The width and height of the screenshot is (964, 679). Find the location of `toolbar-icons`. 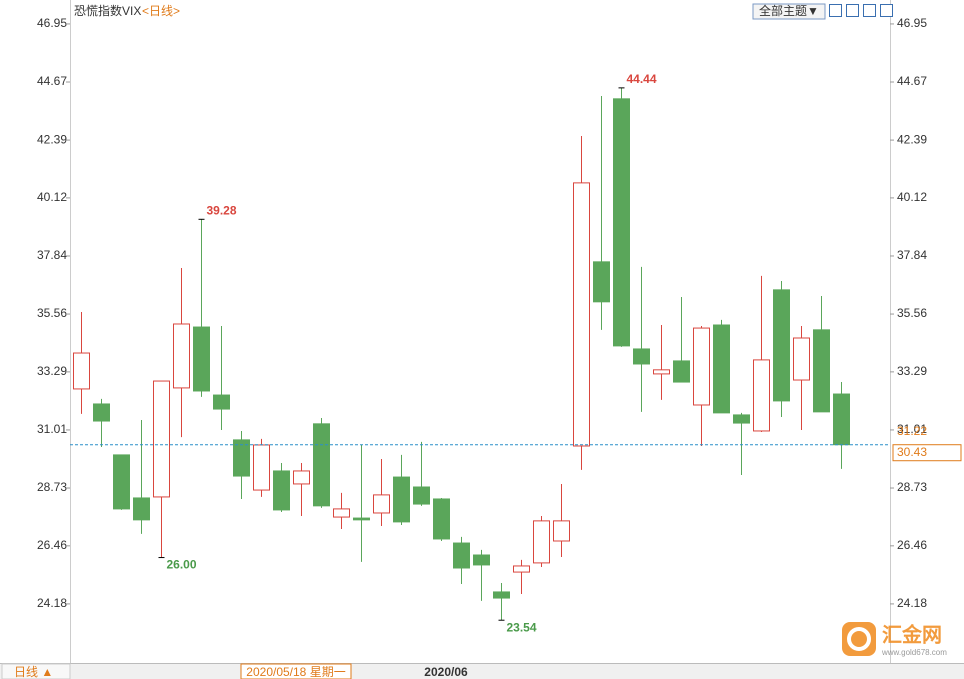

toolbar-icons is located at coordinates (861, 10).